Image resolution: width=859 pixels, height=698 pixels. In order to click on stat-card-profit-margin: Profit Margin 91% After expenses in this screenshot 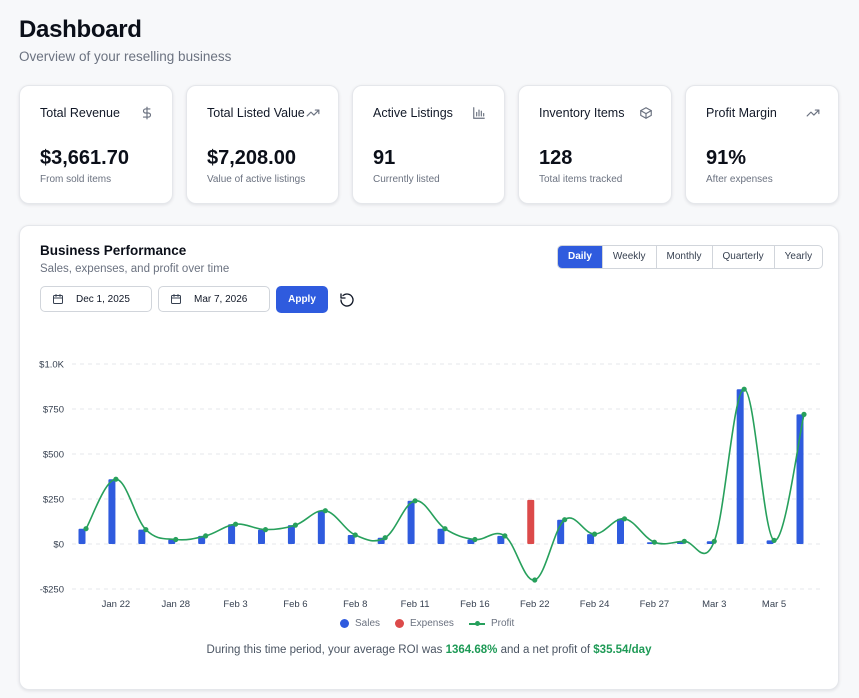, I will do `click(762, 144)`.